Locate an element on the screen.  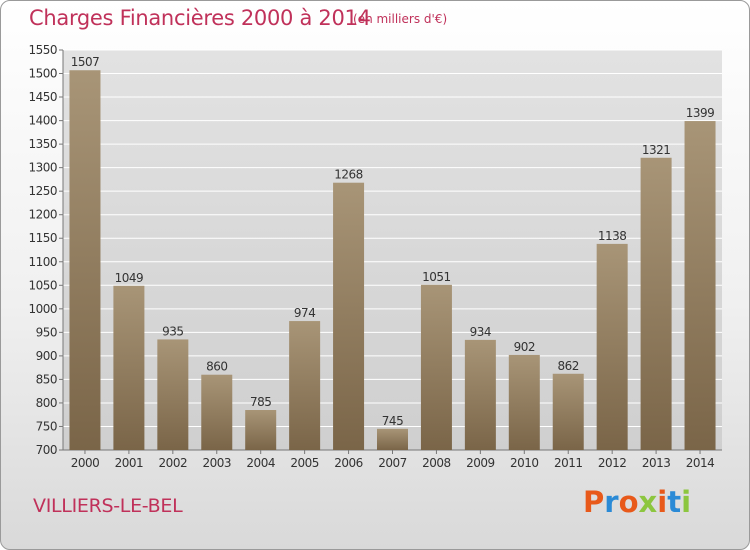
value-label-2011: 862 is located at coordinates (568, 366).